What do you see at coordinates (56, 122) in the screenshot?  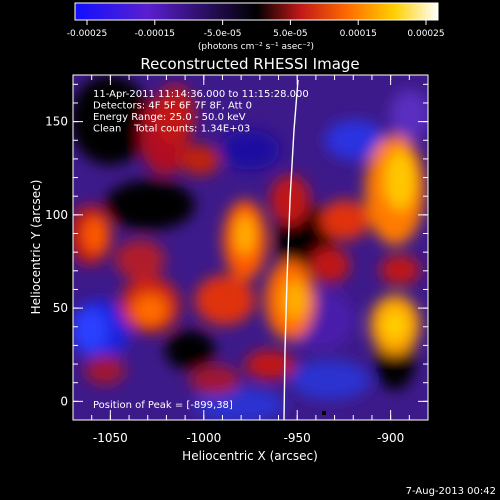 I see `y-tick-label: 150` at bounding box center [56, 122].